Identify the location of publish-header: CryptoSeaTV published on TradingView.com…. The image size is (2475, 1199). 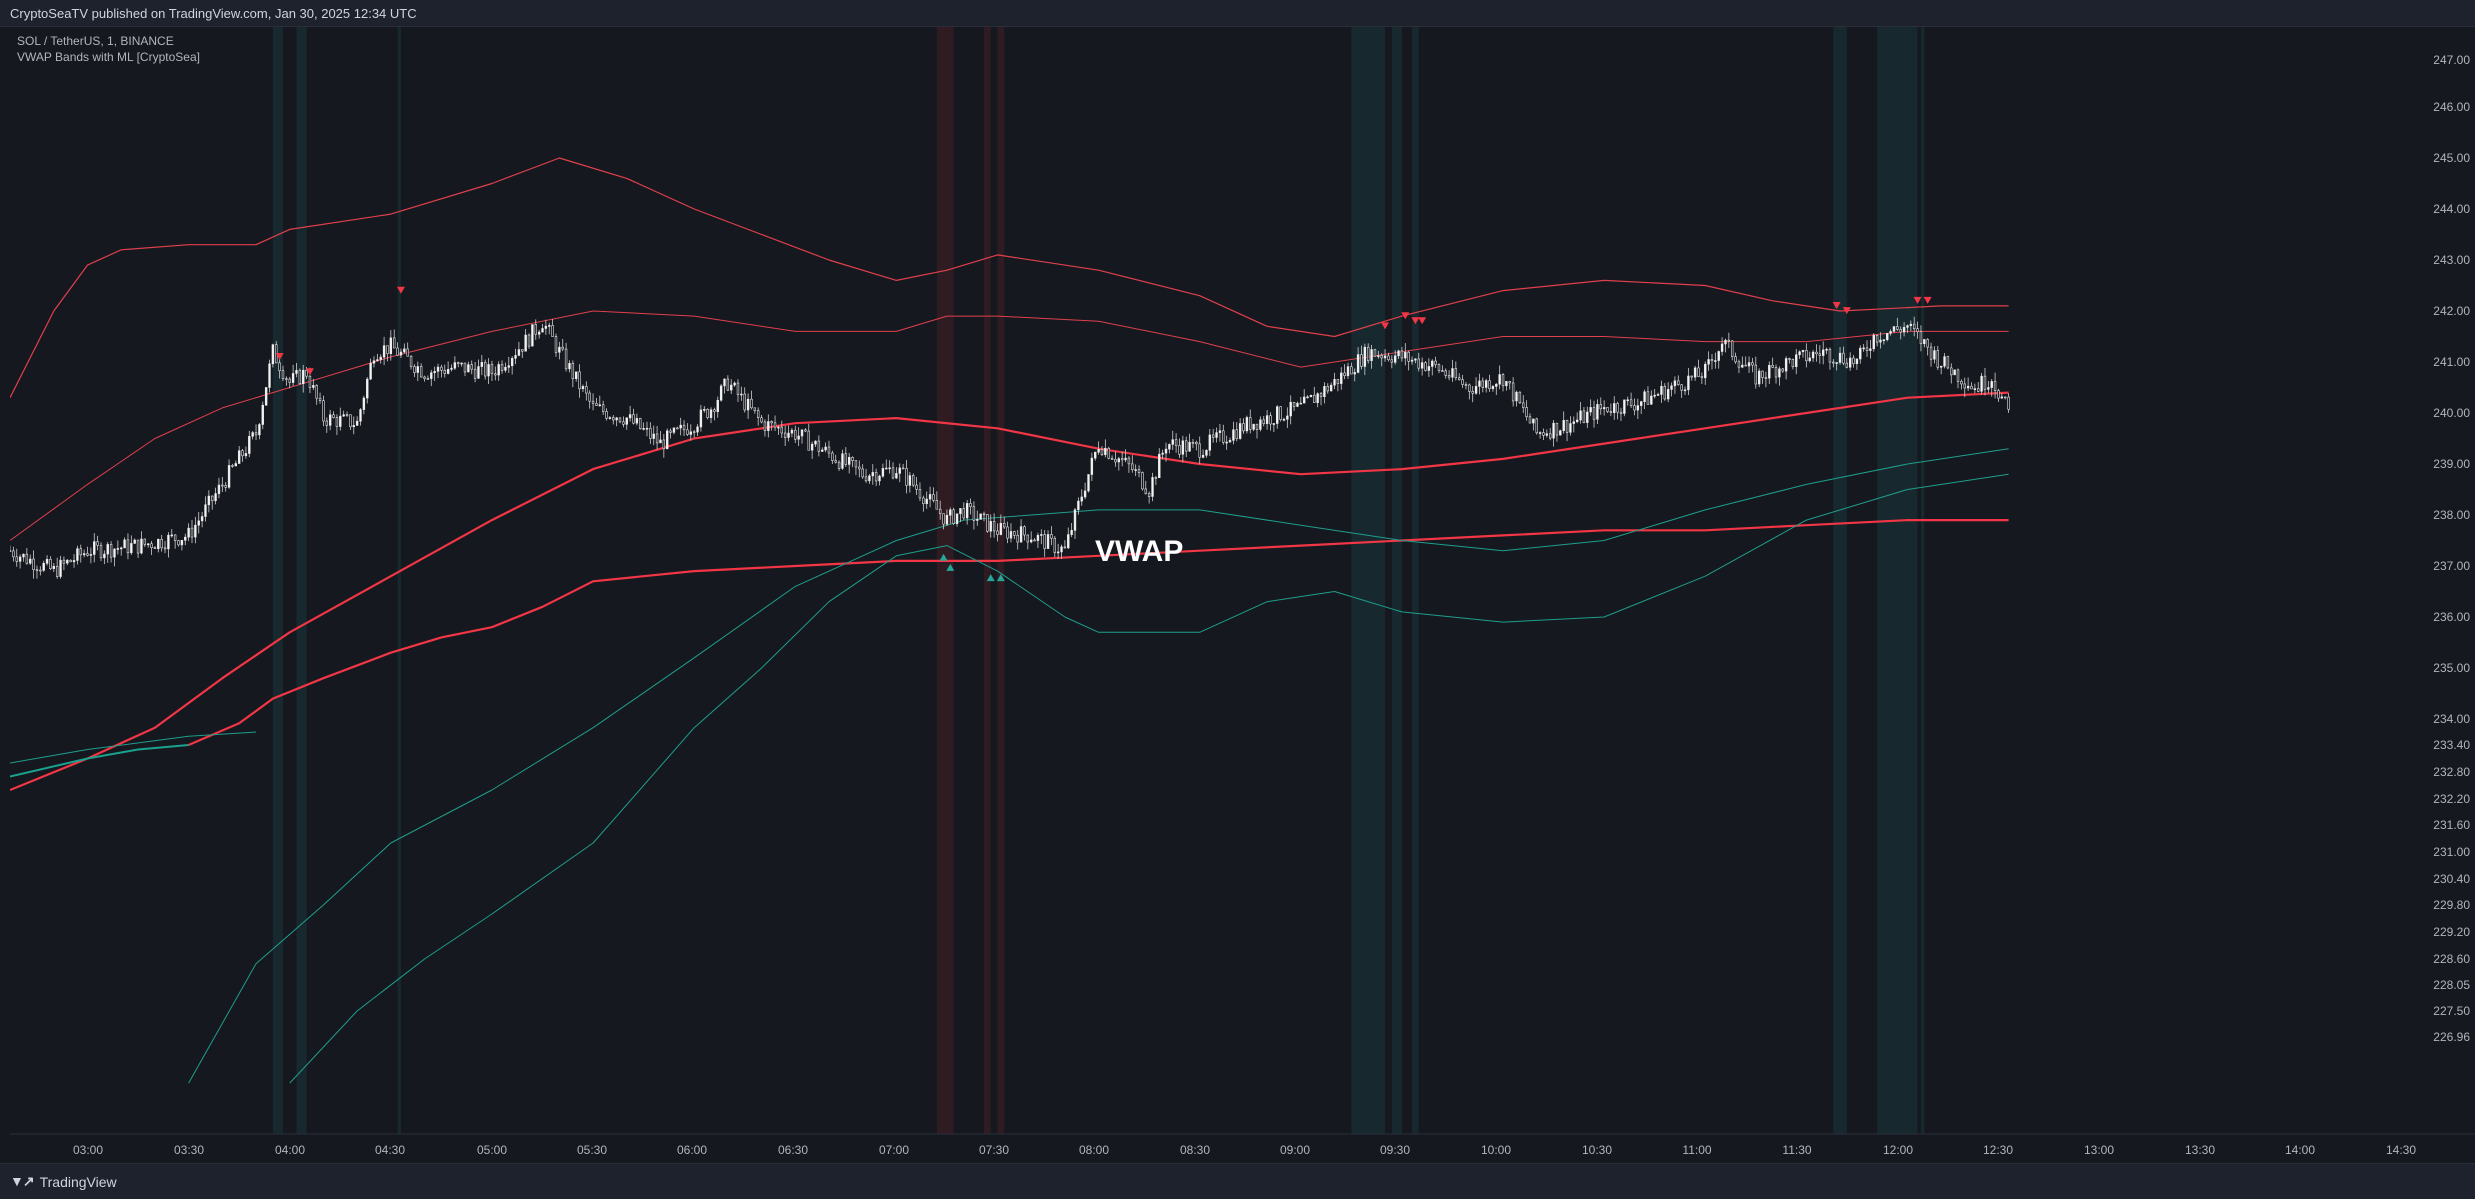
(1237, 13).